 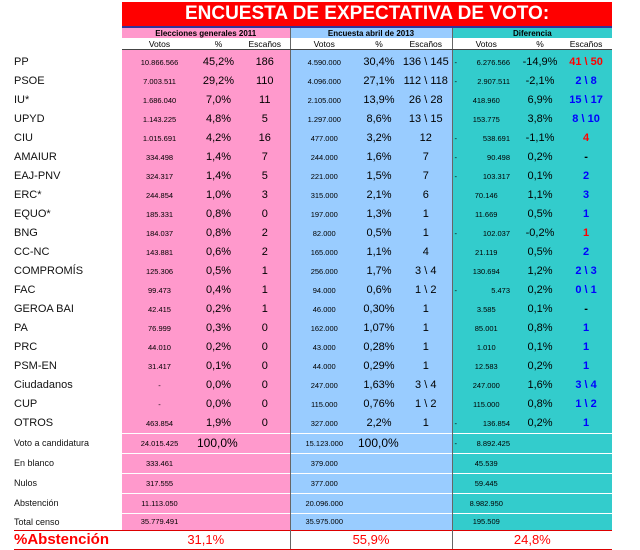 What do you see at coordinates (206, 32) in the screenshot?
I see `group-header: Elecciones generales 2011` at bounding box center [206, 32].